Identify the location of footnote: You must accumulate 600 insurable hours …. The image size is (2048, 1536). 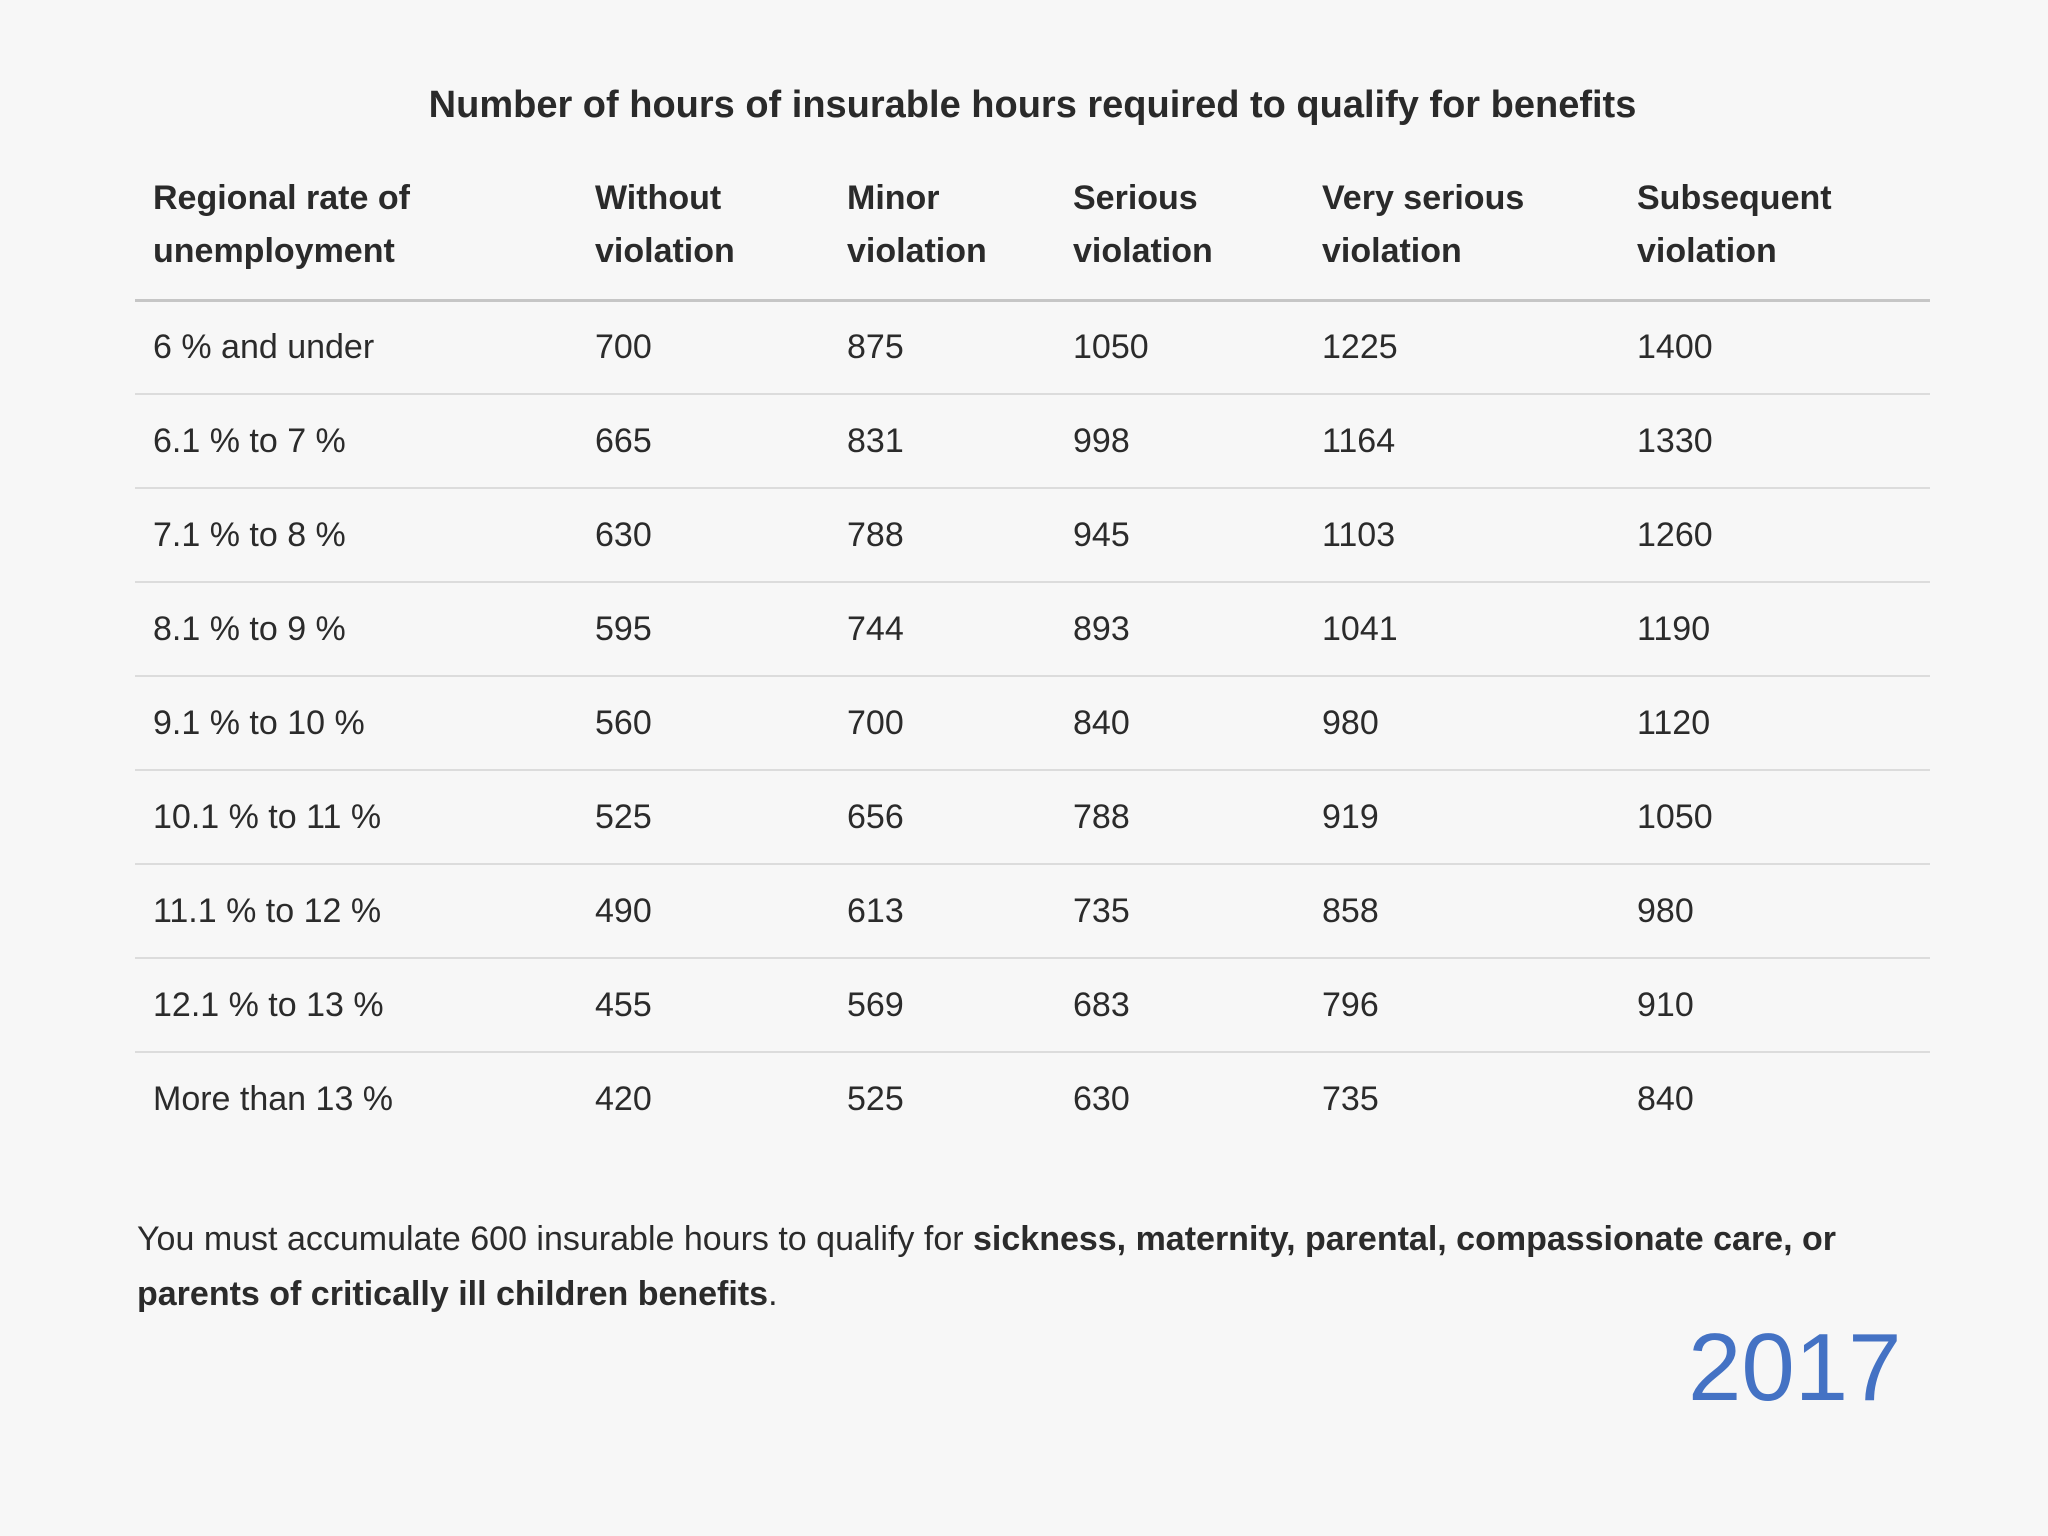
(1037, 1267).